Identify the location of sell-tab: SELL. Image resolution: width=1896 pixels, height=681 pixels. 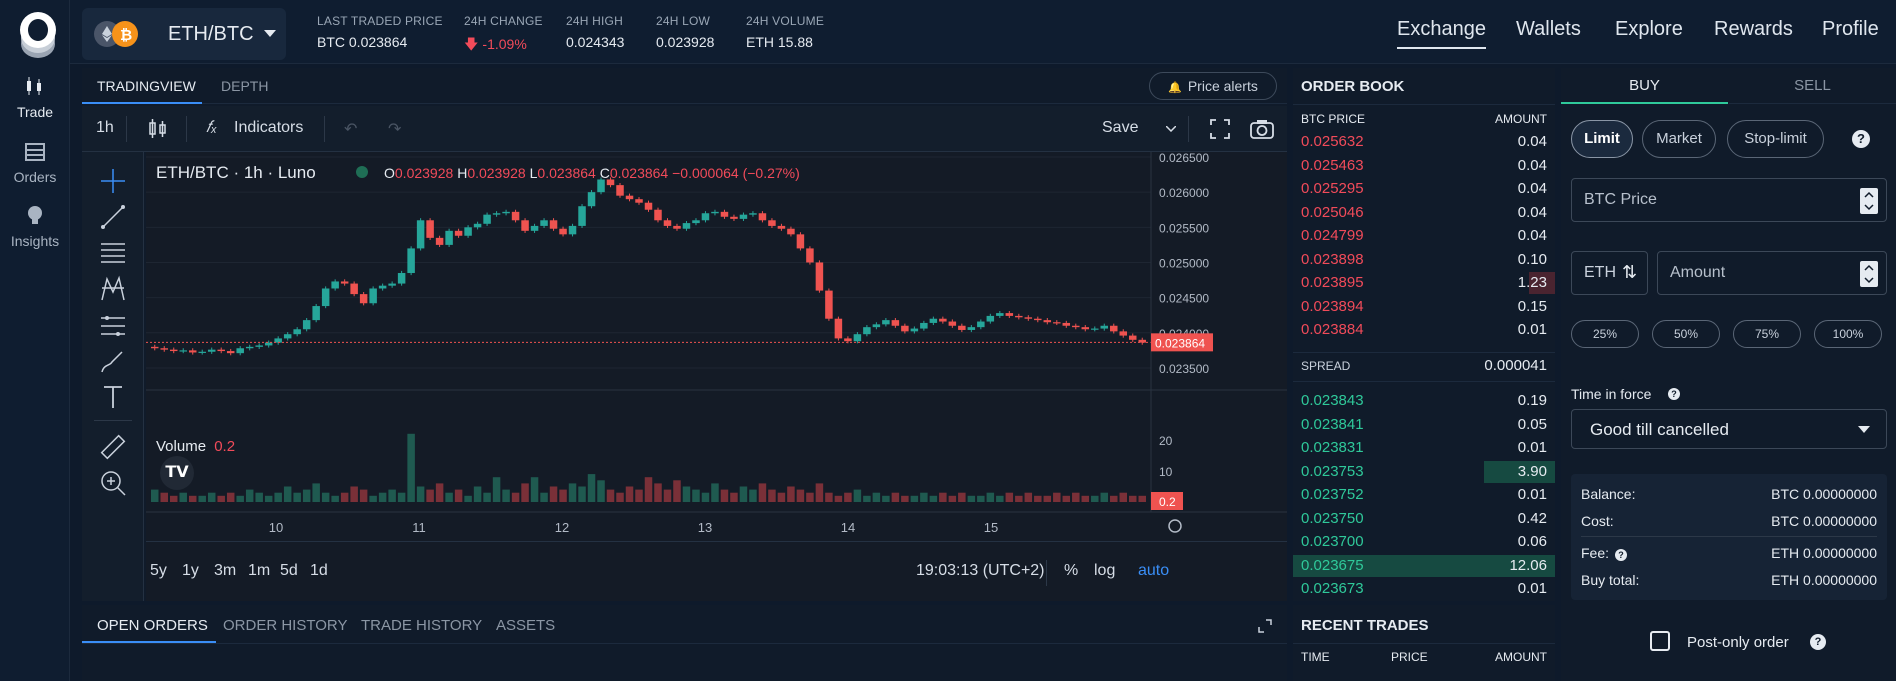
(1812, 86).